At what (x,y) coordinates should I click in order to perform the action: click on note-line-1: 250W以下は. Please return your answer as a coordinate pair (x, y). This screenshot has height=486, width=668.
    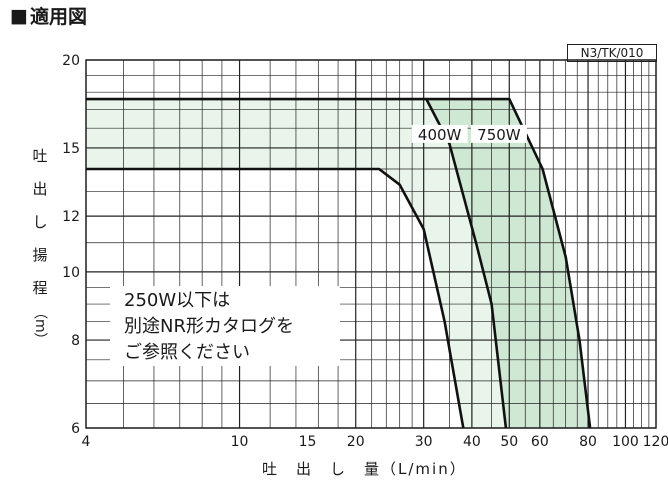
    Looking at the image, I should click on (177, 300).